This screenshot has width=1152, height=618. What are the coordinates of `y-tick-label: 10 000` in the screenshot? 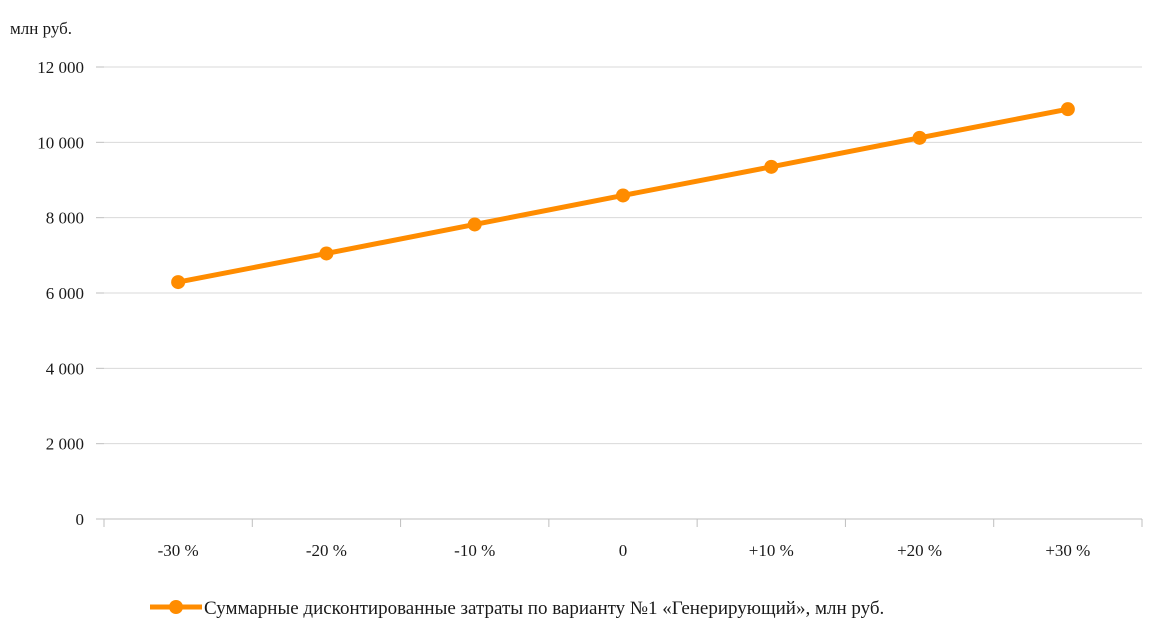 It's located at (60, 142).